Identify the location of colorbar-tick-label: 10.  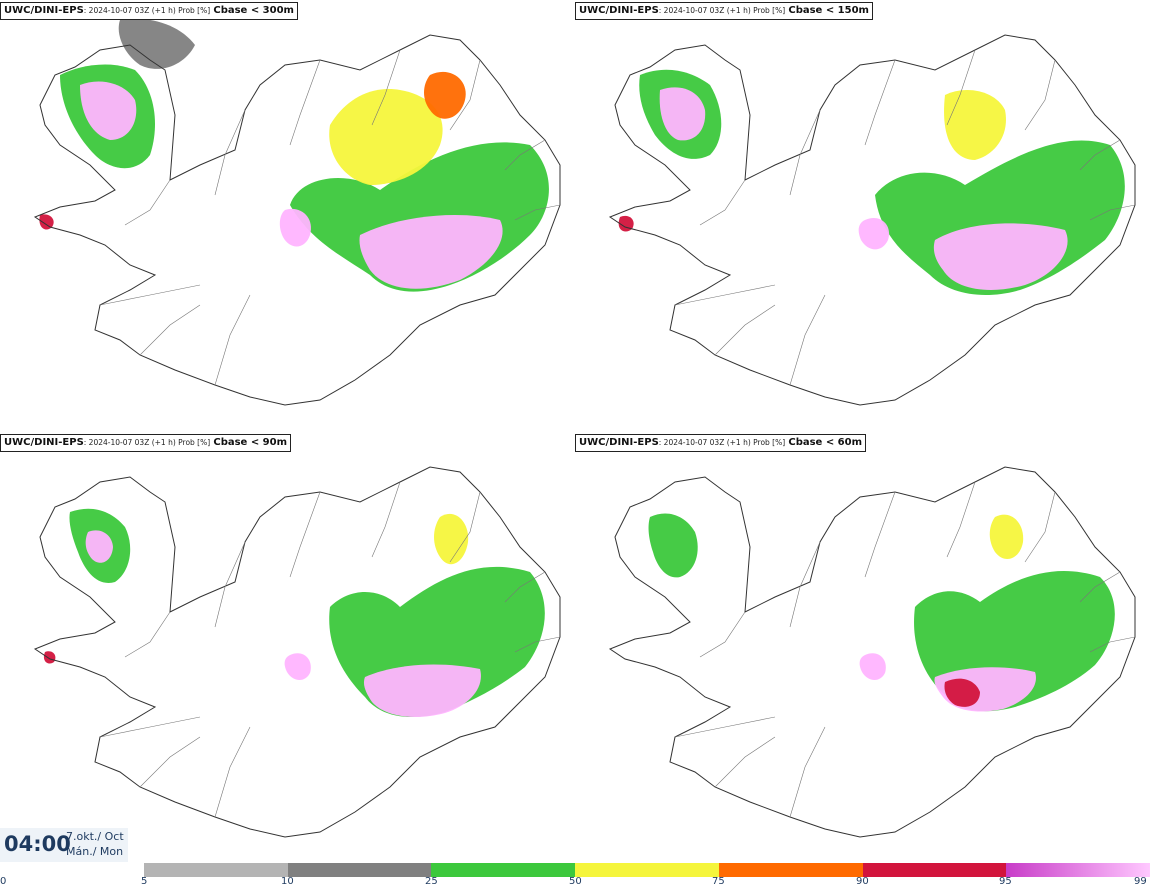
(287, 881).